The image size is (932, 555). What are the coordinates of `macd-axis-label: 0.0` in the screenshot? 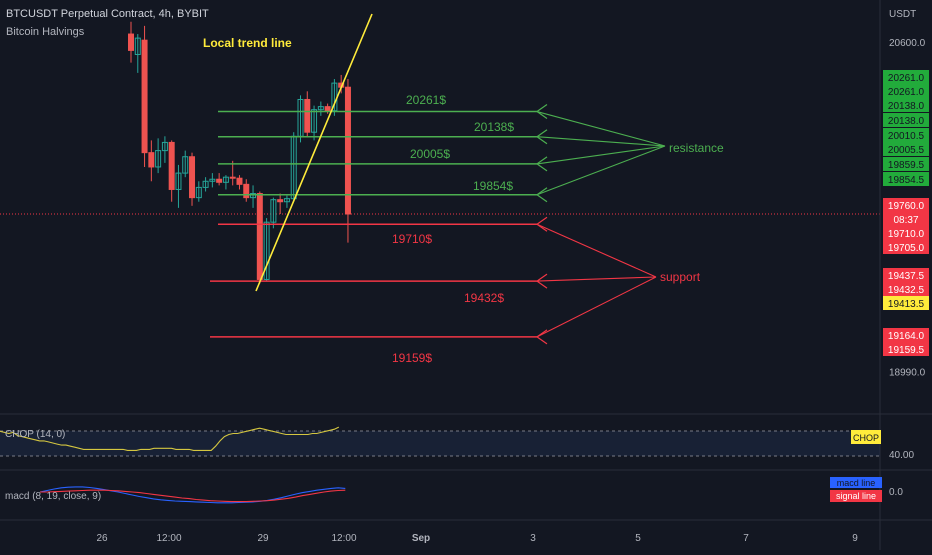 It's located at (896, 492).